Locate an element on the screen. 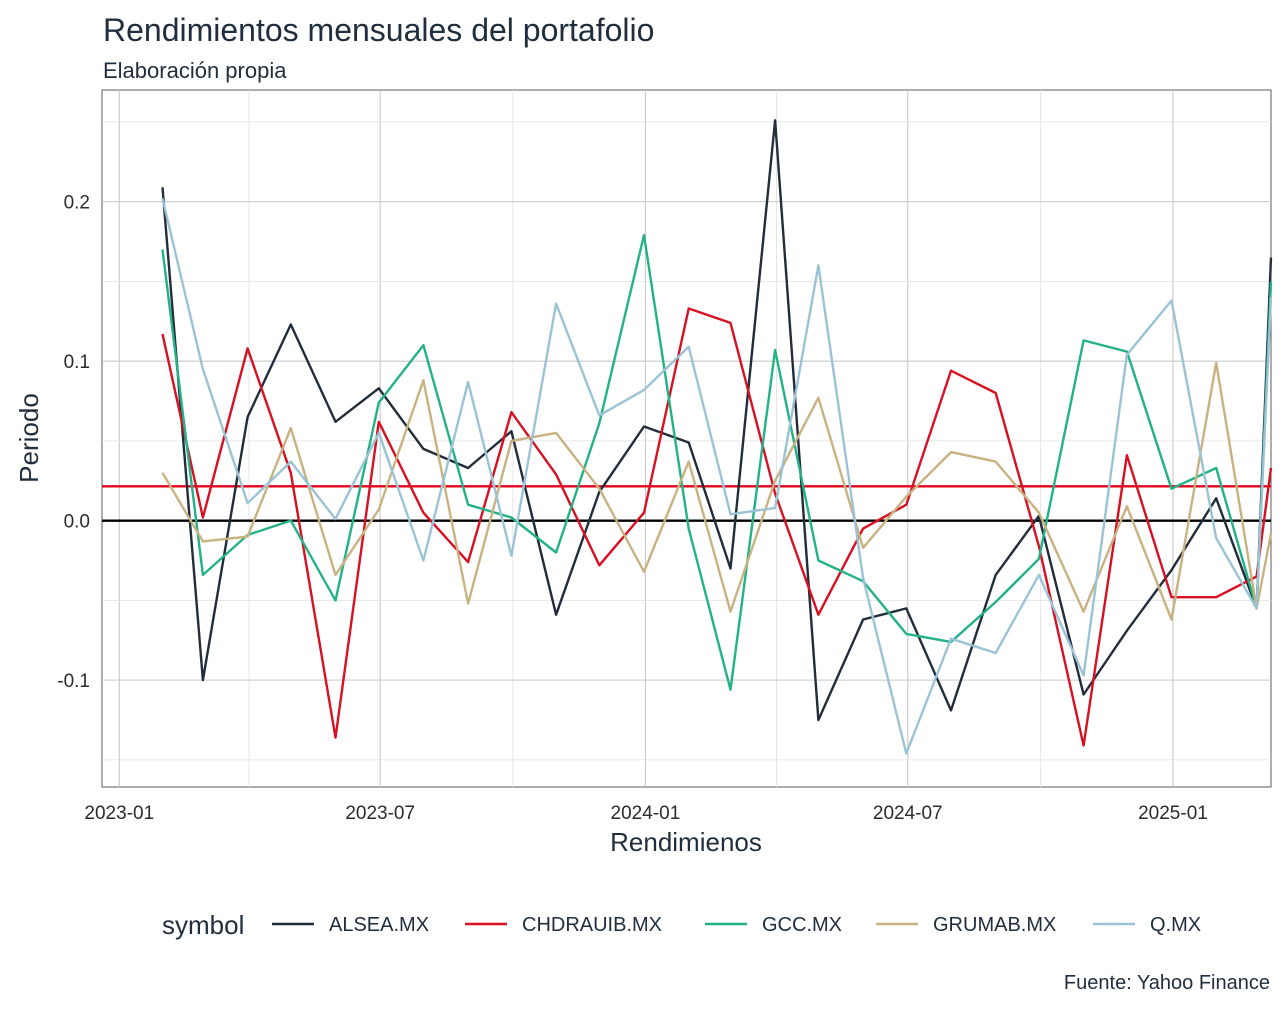  x-tick-label: 2024-01 is located at coordinates (646, 813).